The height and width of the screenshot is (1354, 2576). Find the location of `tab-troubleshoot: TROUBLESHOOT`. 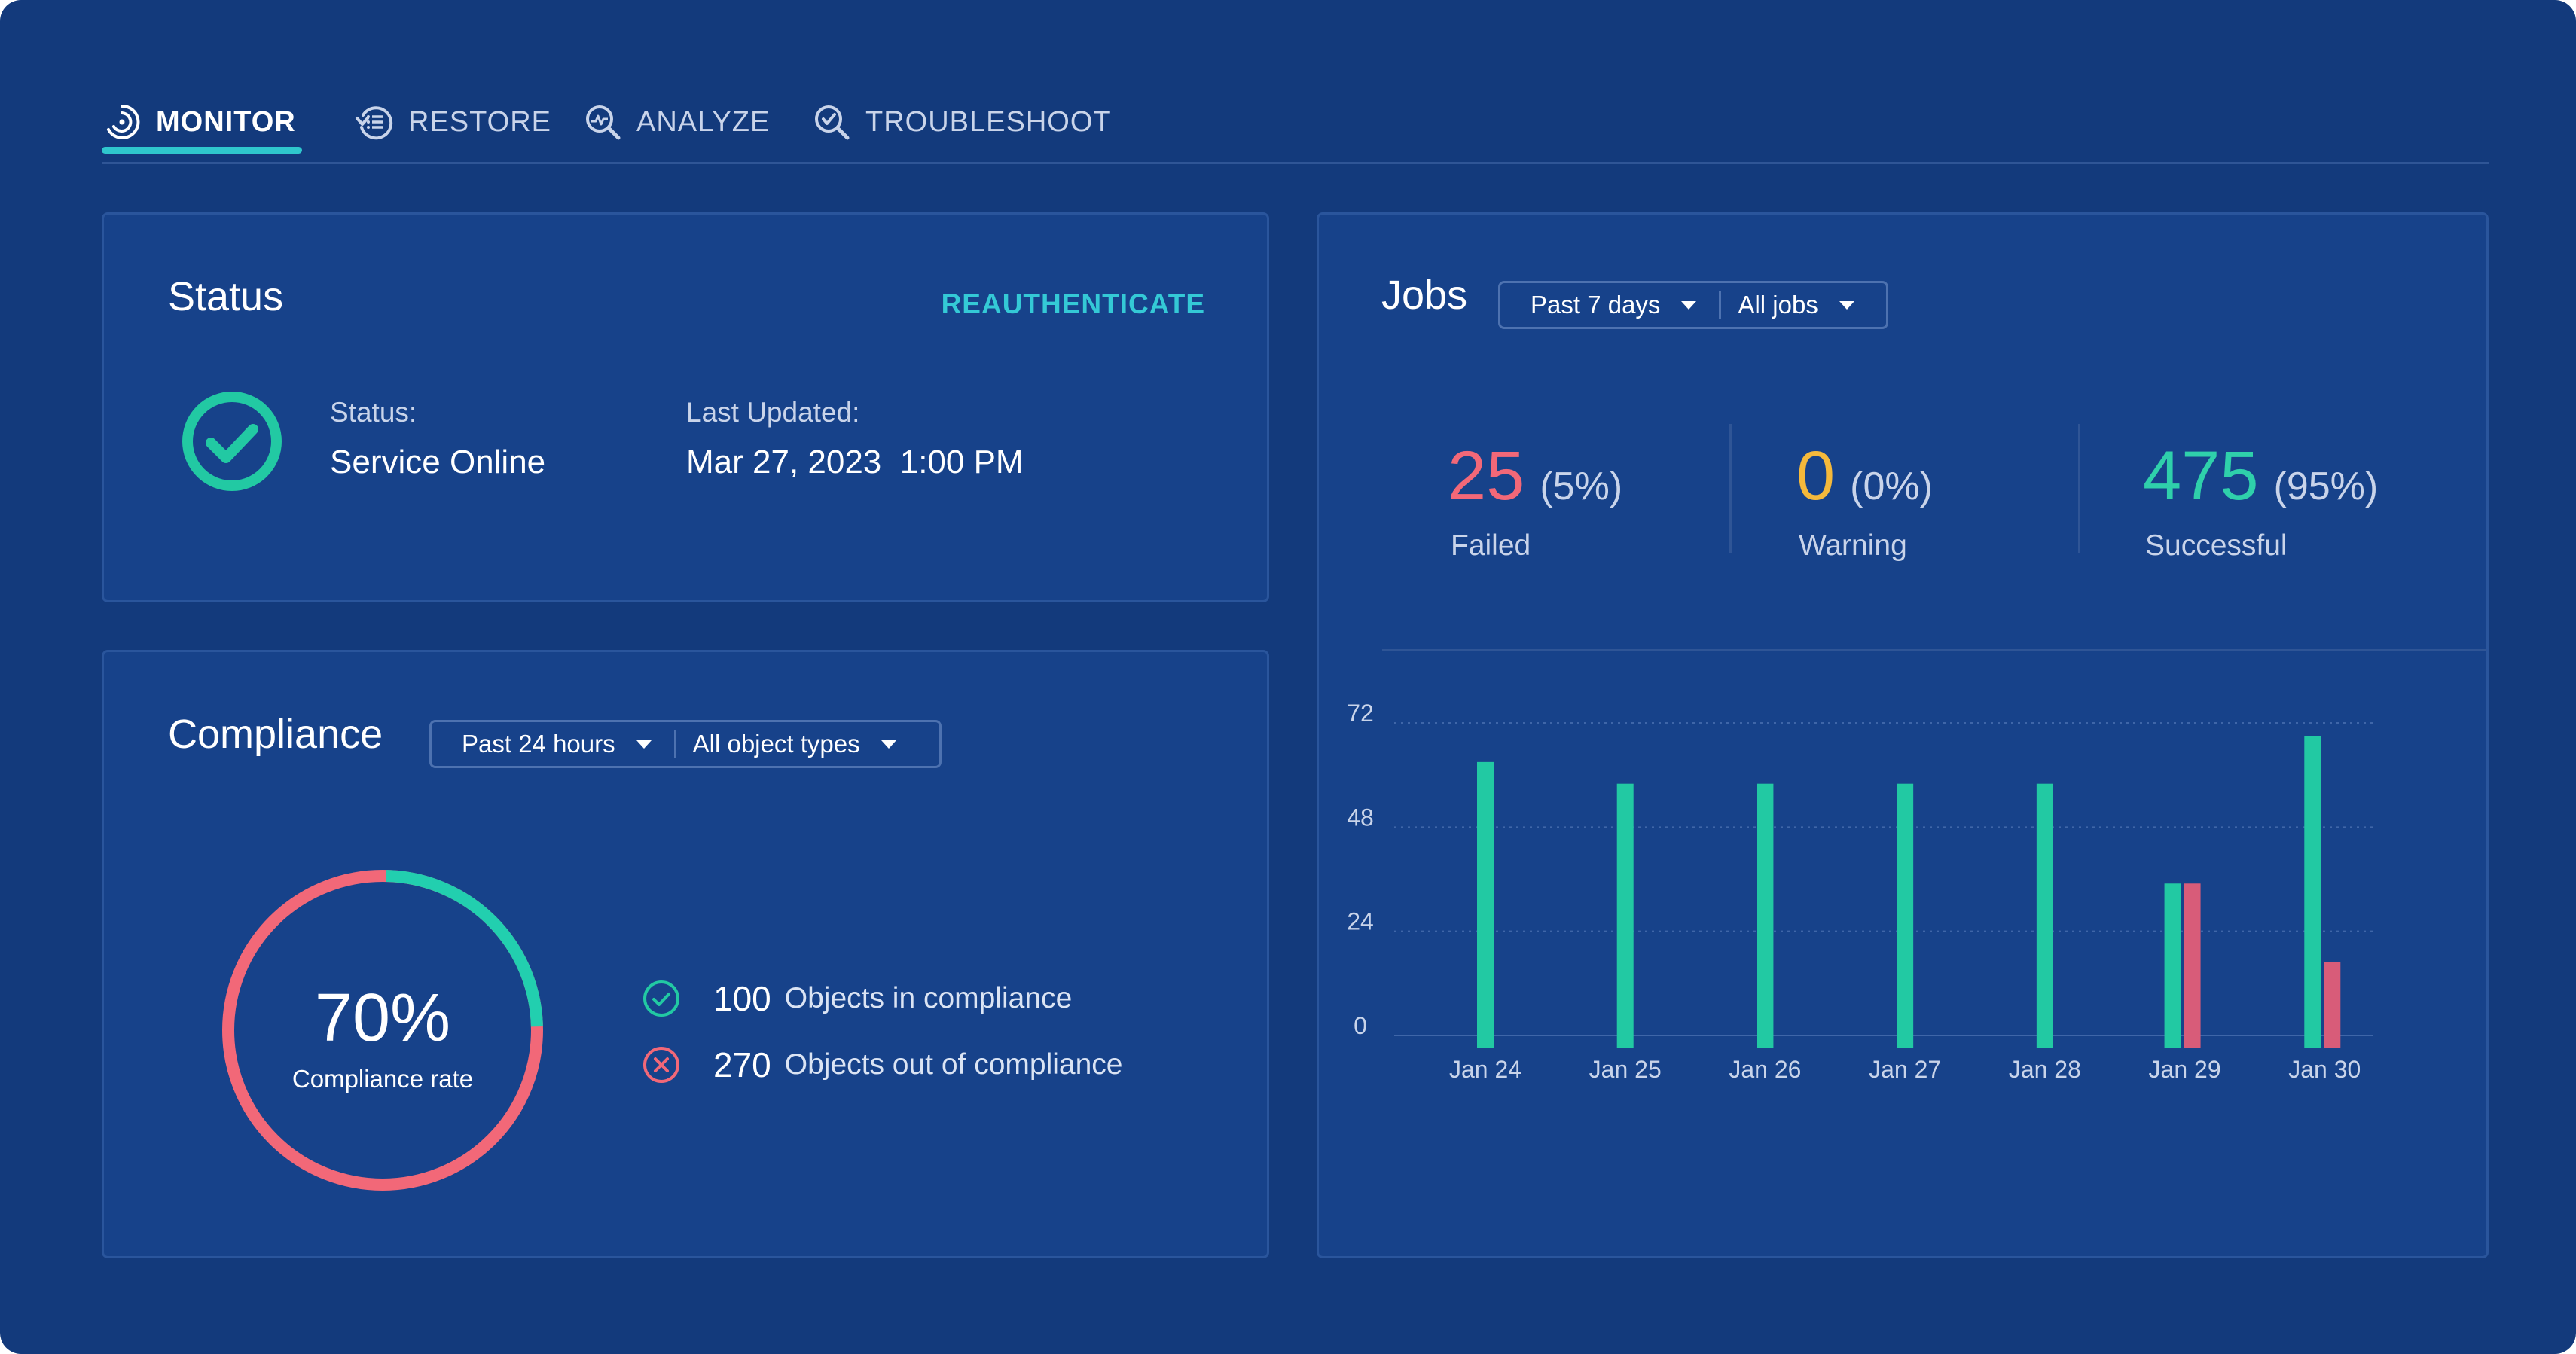

tab-troubleshoot: TROUBLESHOOT is located at coordinates (962, 122).